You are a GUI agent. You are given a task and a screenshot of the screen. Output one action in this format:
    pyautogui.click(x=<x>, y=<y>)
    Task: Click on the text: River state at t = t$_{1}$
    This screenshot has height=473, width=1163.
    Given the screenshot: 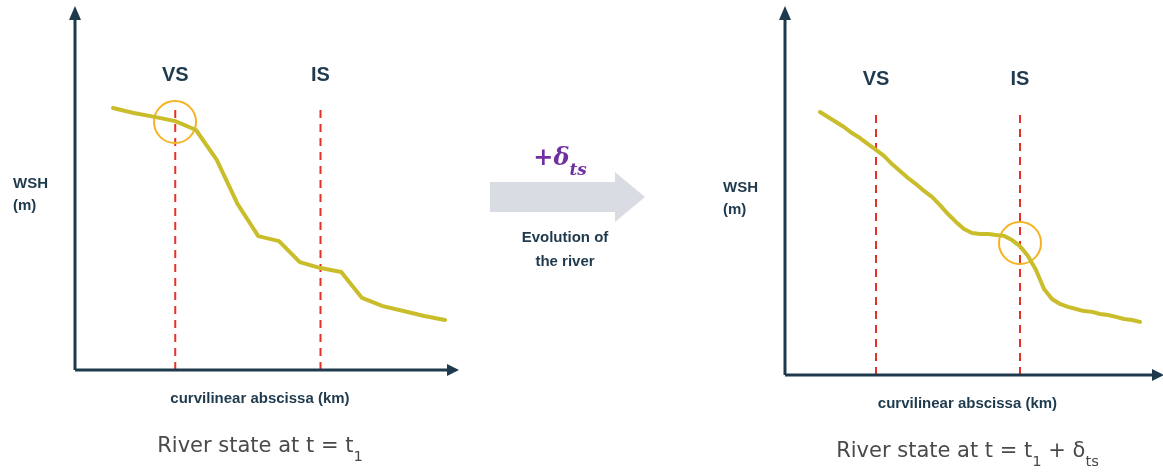 What is the action you would take?
    pyautogui.click(x=260, y=448)
    